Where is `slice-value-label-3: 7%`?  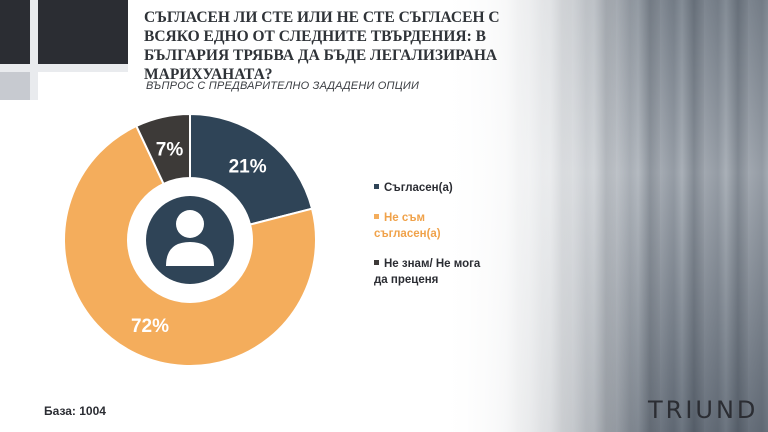 slice-value-label-3: 7% is located at coordinates (170, 149).